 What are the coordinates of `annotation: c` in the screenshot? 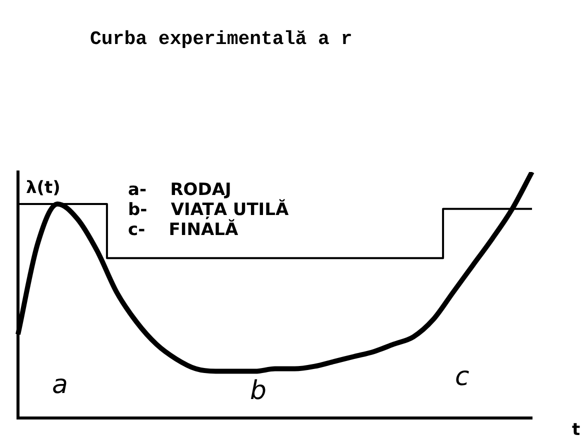 It's located at (462, 377).